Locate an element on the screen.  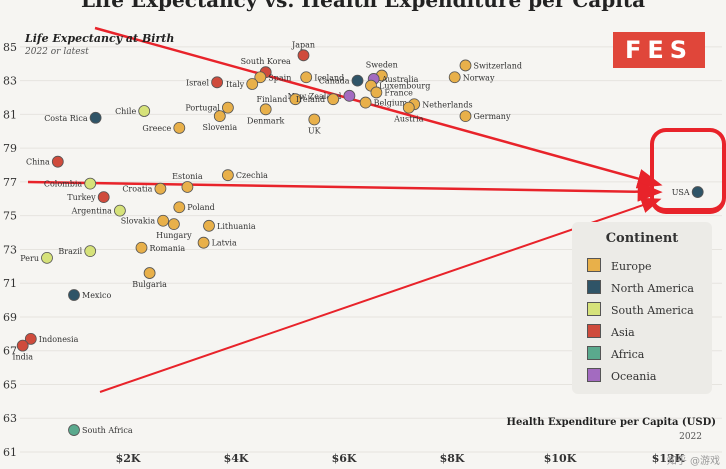
y-tick-label: 71 is located at coordinates (10, 283).